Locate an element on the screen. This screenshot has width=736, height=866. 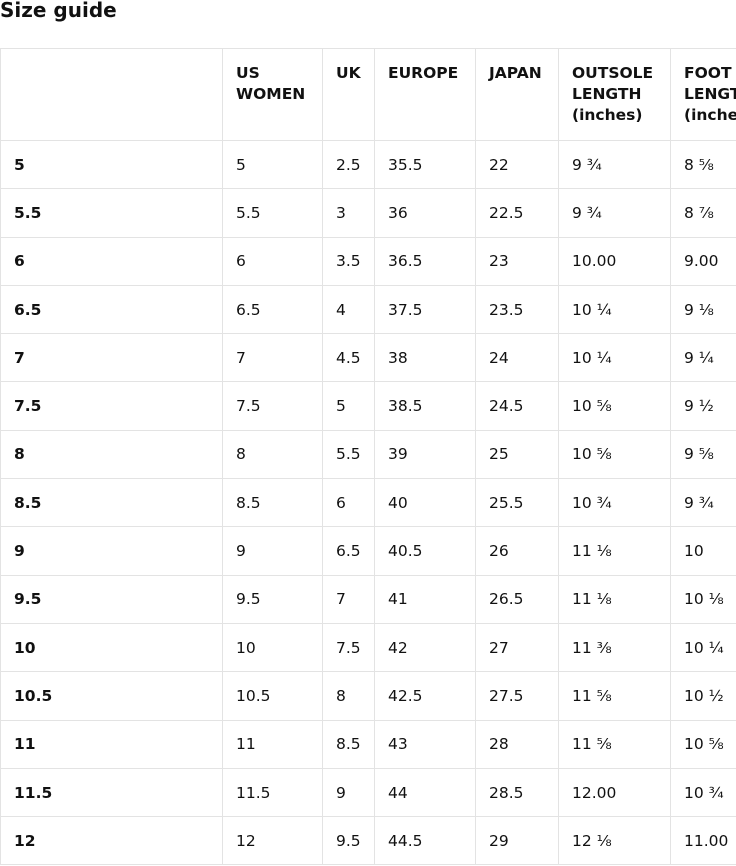
row-header: 10.5 is located at coordinates (111, 696).